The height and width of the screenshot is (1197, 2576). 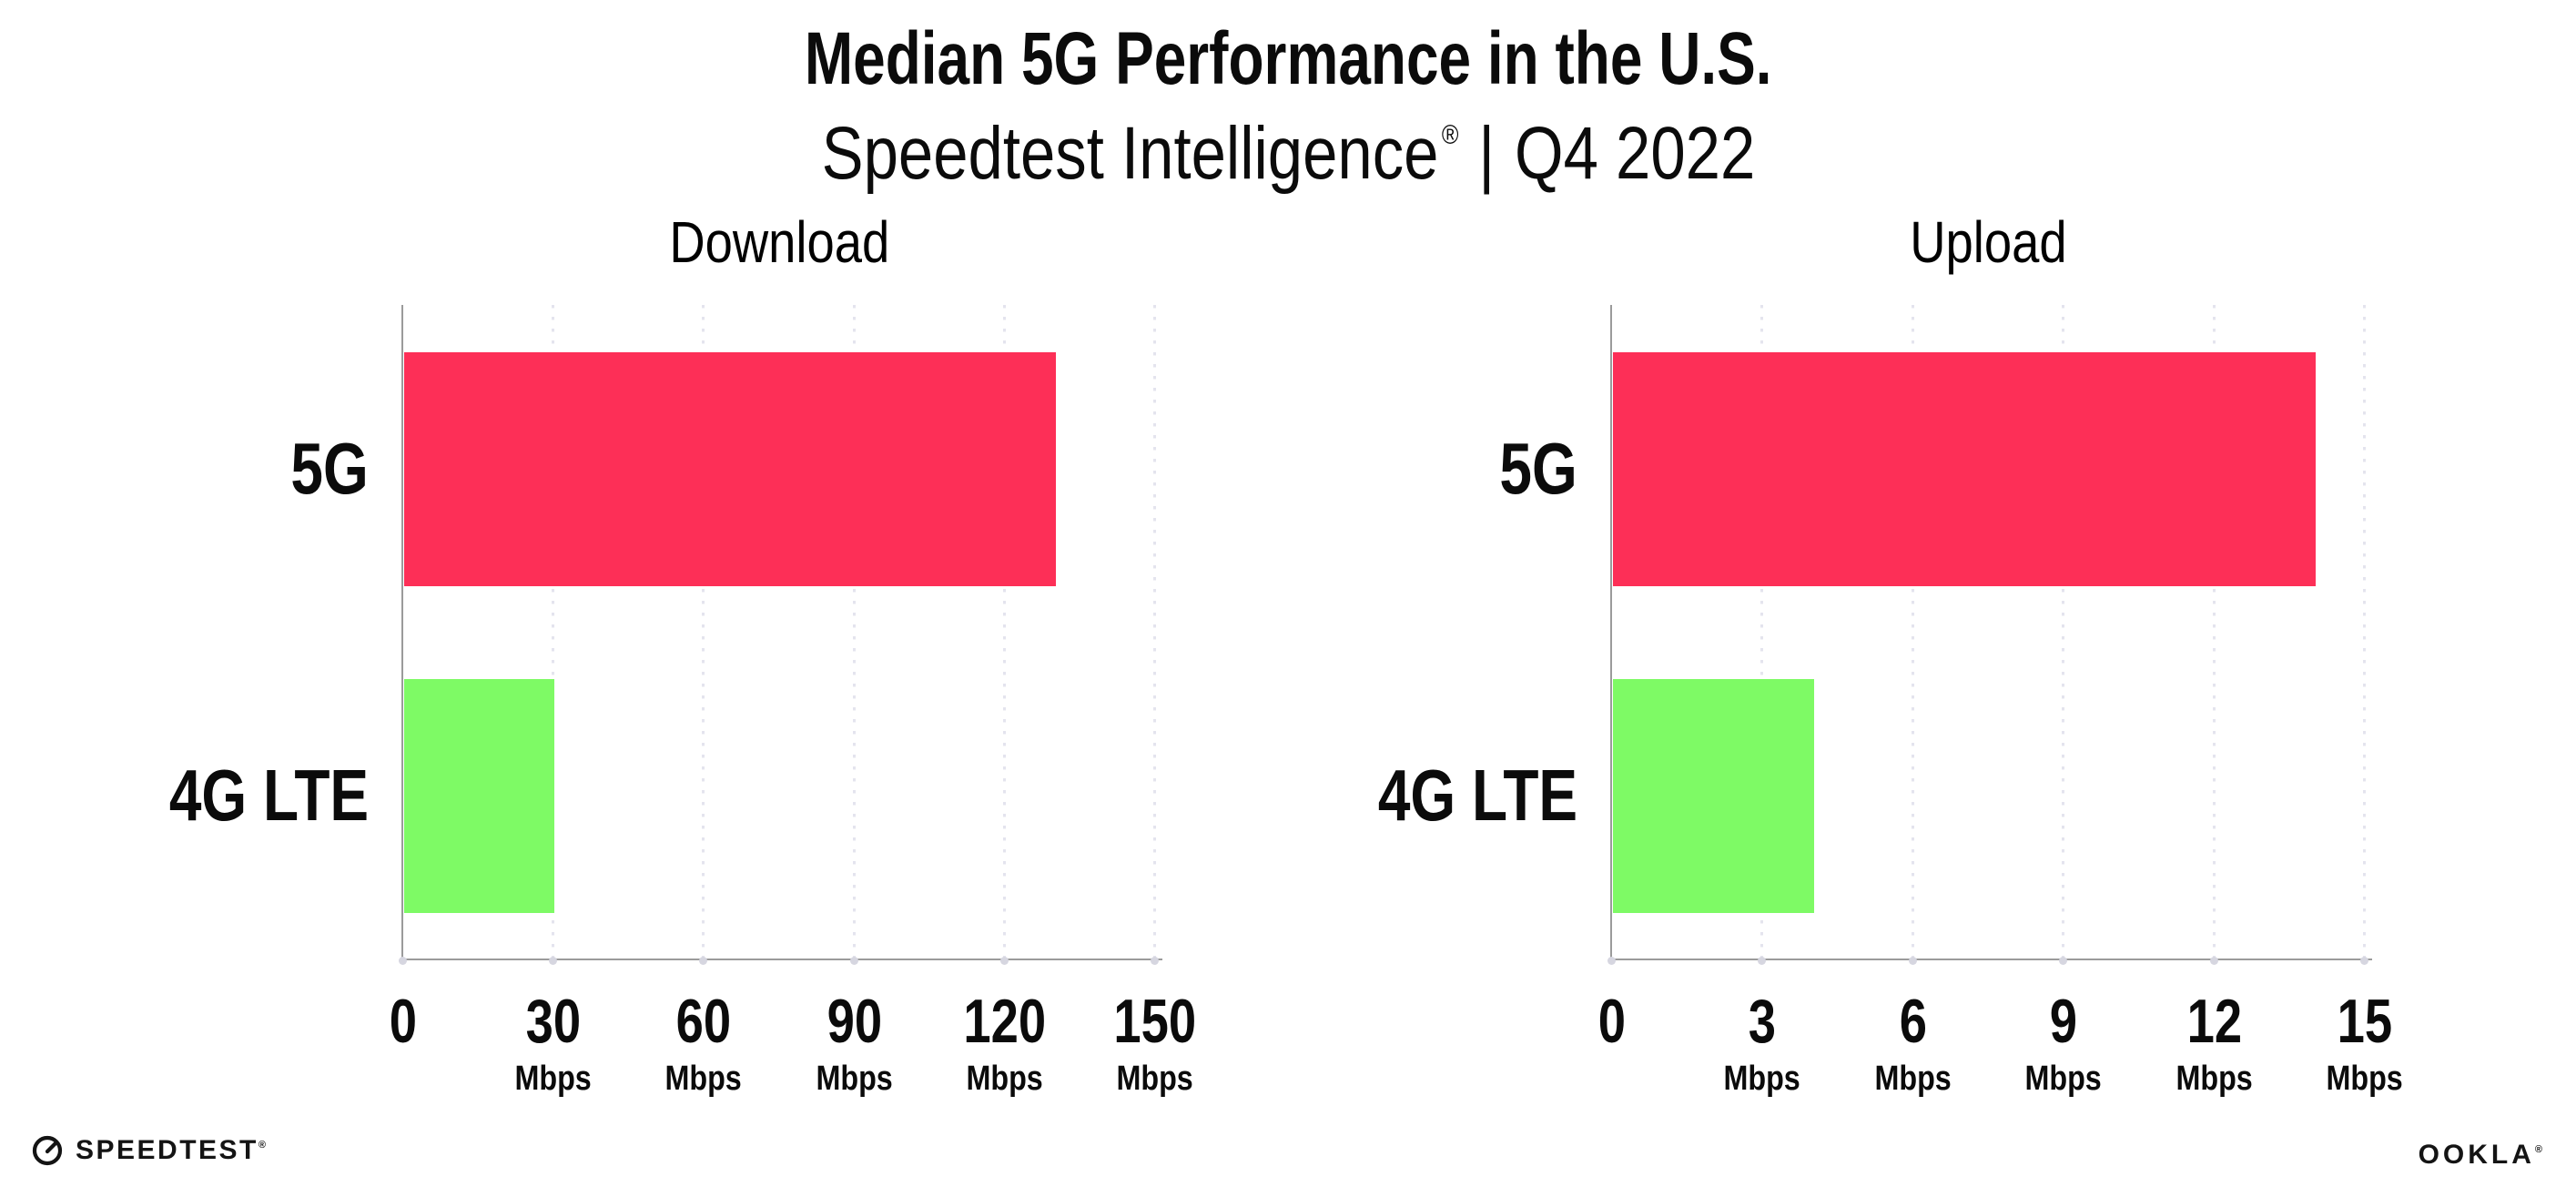 I want to click on bar-download-5g, so click(x=730, y=469).